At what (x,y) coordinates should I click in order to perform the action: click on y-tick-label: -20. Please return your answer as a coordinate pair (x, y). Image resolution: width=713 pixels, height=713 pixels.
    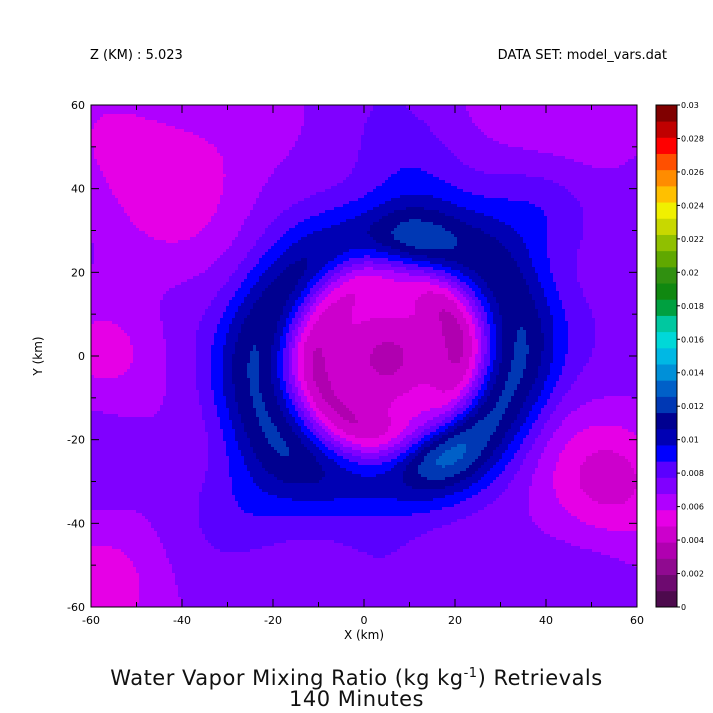
    Looking at the image, I should click on (76, 440).